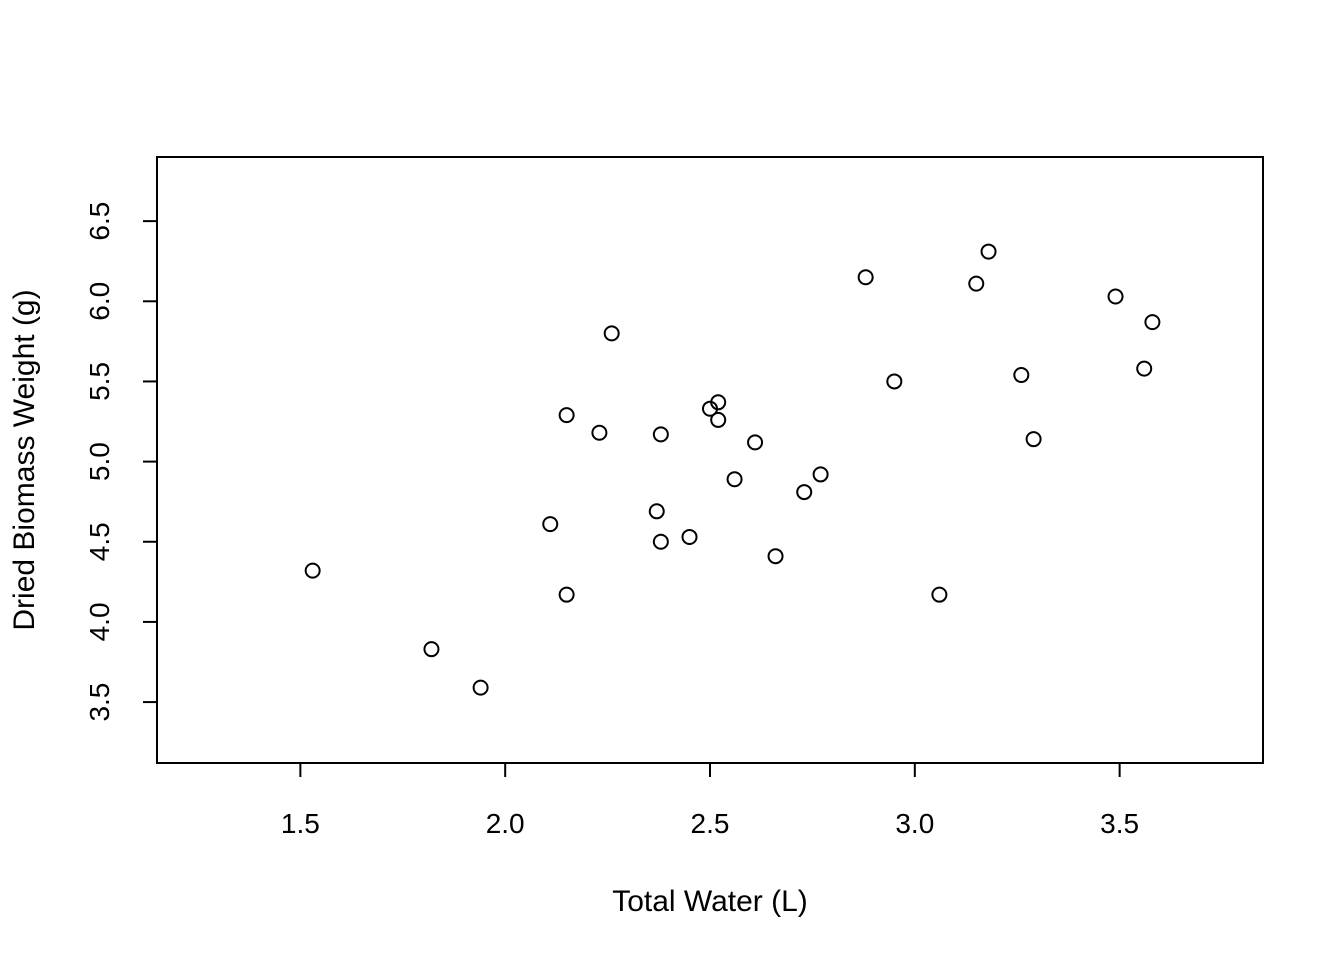 The width and height of the screenshot is (1344, 960). I want to click on y-tick-label: 3.5, so click(99, 702).